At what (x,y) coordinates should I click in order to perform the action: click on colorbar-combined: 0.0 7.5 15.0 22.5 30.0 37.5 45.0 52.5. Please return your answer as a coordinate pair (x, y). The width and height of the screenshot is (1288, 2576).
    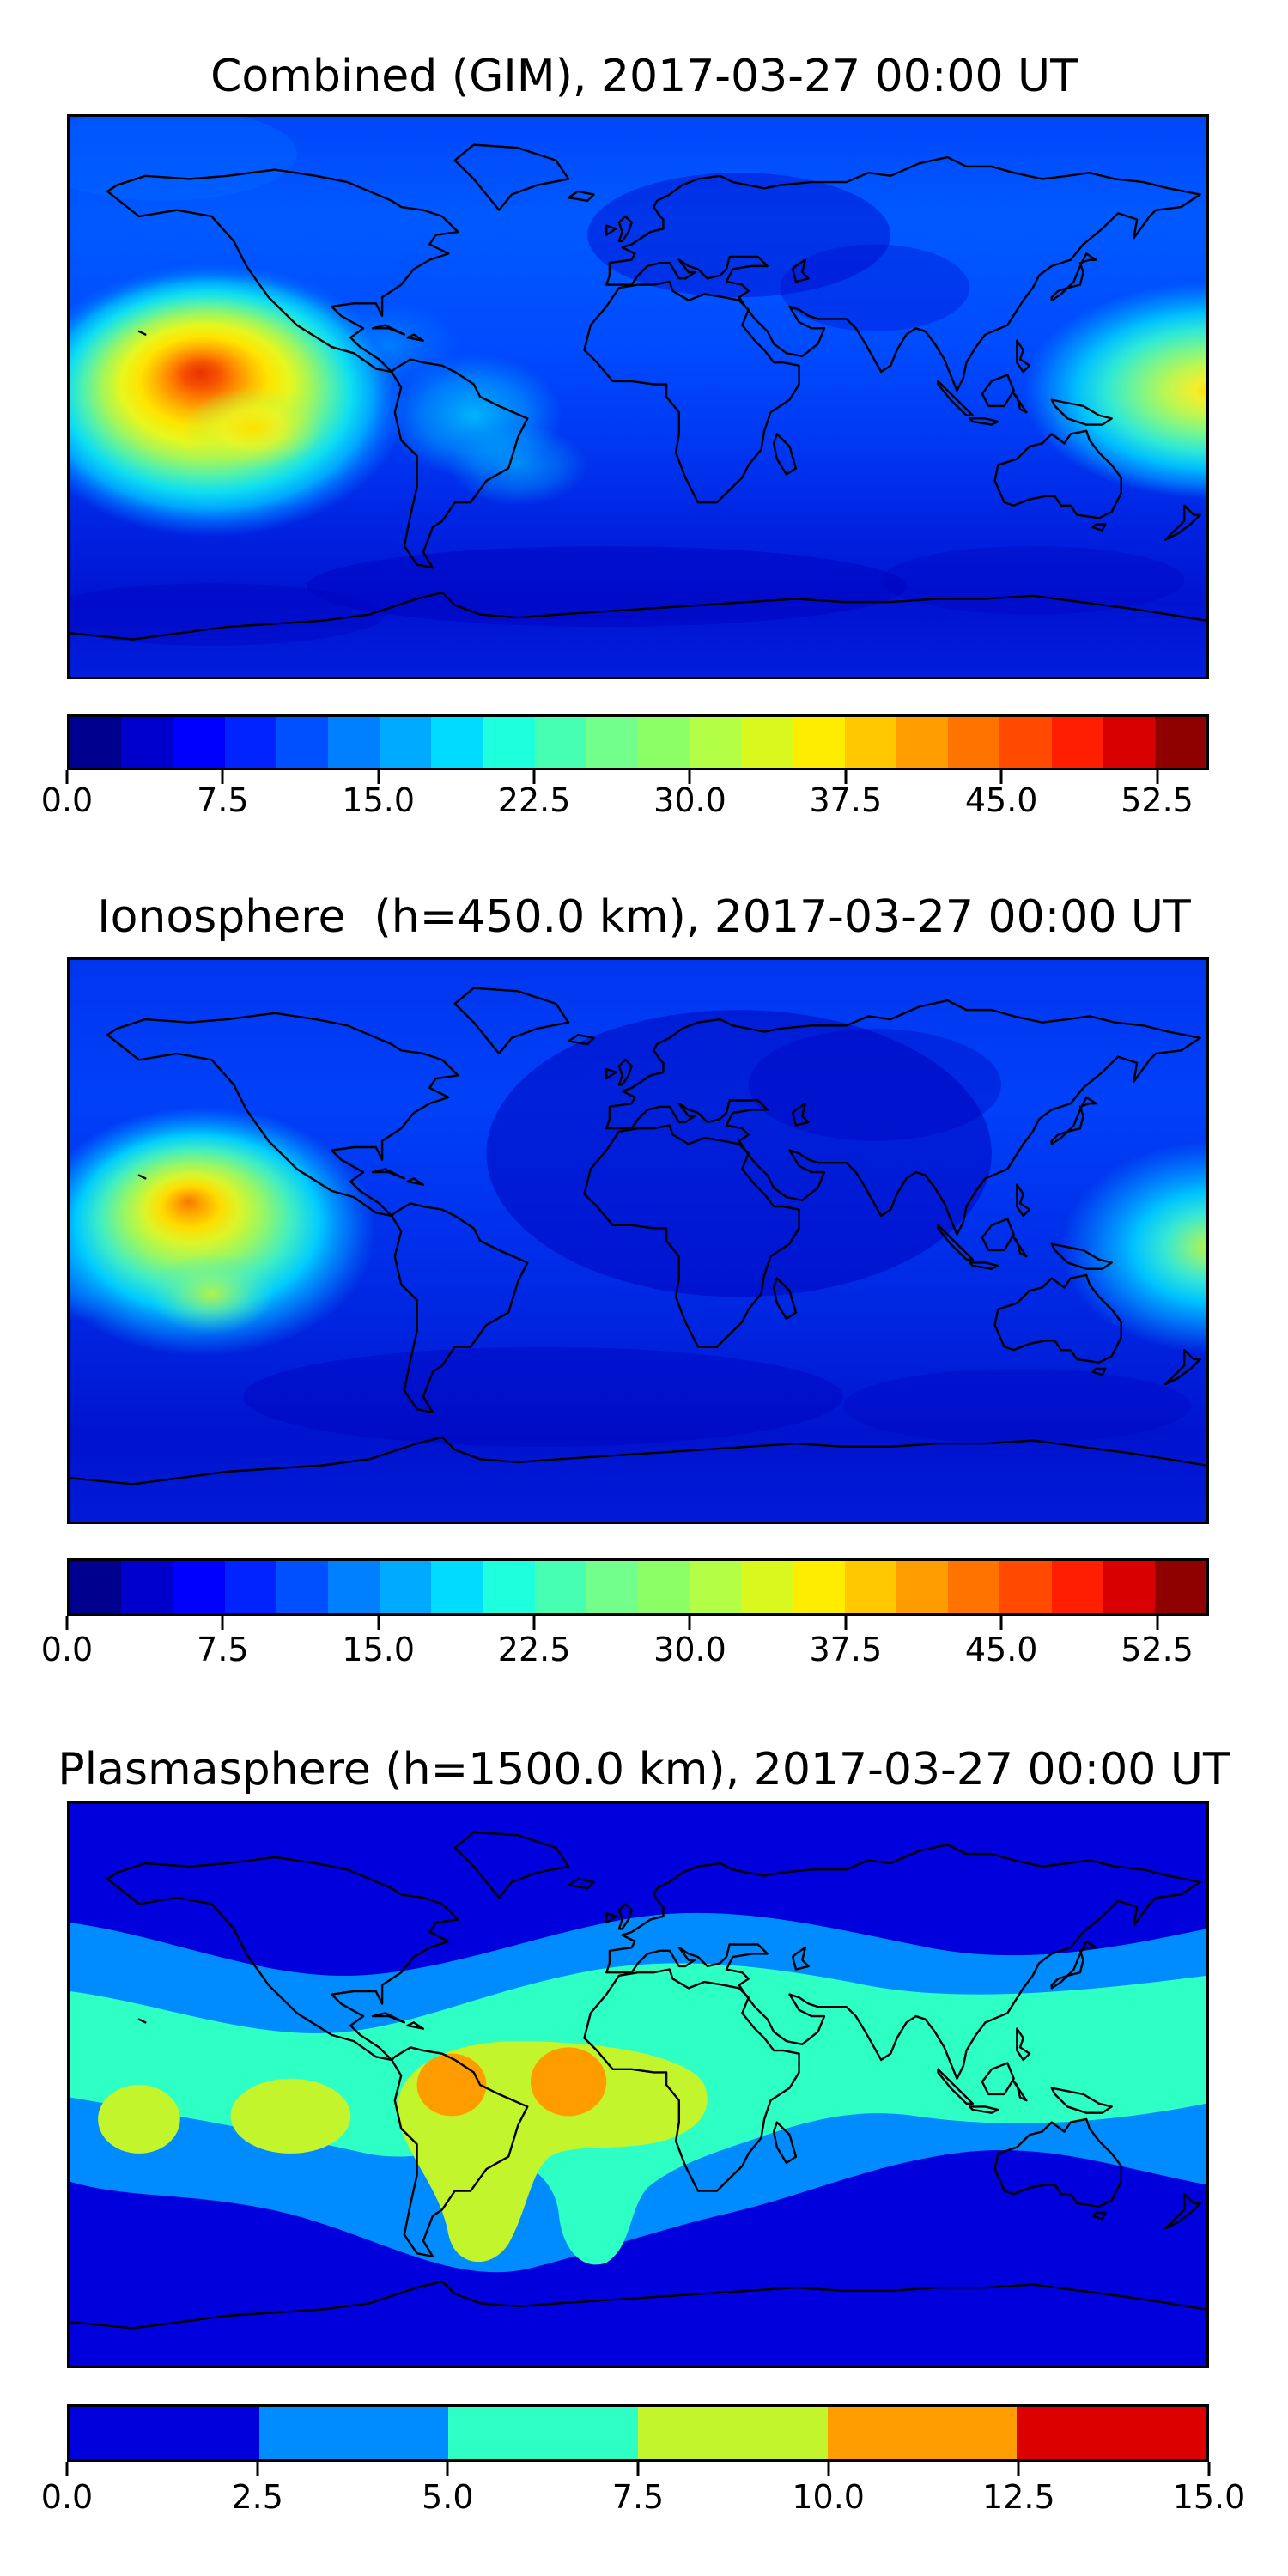
    Looking at the image, I should click on (625, 770).